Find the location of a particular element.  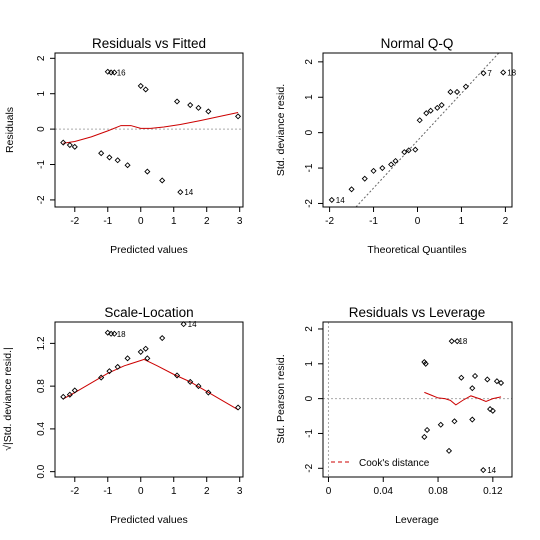

point-label: 16 is located at coordinates (121, 72).